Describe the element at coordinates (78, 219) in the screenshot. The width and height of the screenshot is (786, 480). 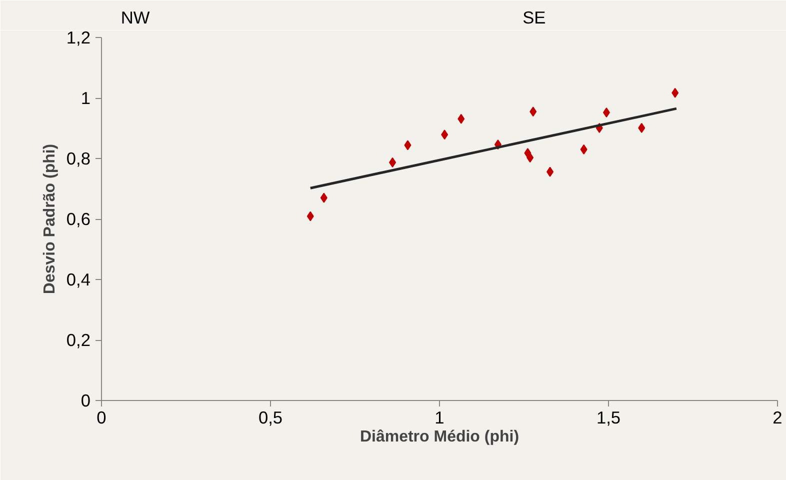
I see `y-tick-label: 0,6` at that location.